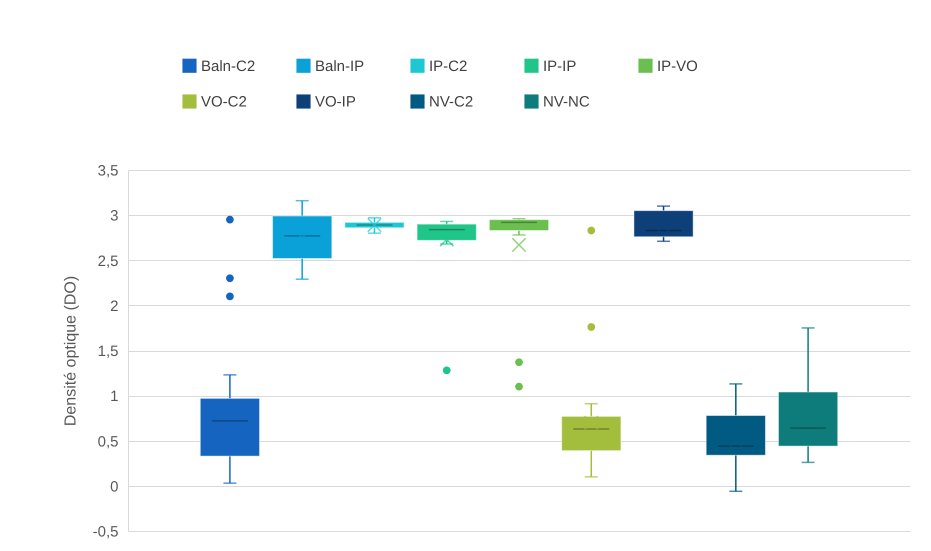 This screenshot has height=551, width=931. Describe the element at coordinates (335, 102) in the screenshot. I see `legend-label: VO-IP` at that location.